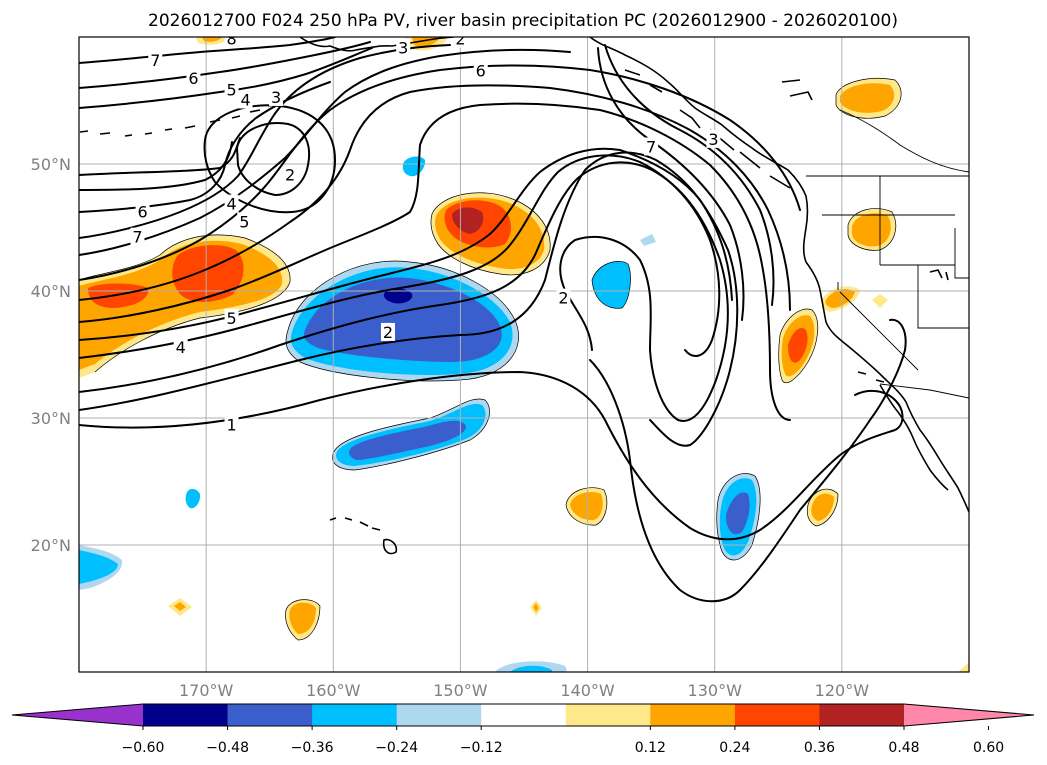  Describe the element at coordinates (734, 748) in the screenshot. I see `colorbar-tick-label: 0.24` at that location.